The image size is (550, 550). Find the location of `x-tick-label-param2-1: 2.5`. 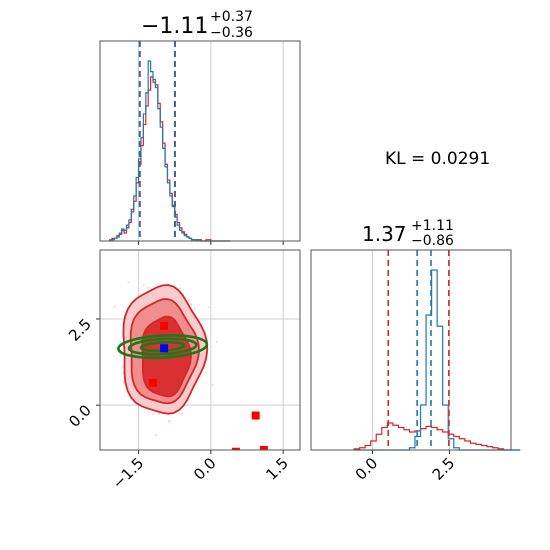

x-tick-label-param2-1: 2.5 is located at coordinates (444, 469).